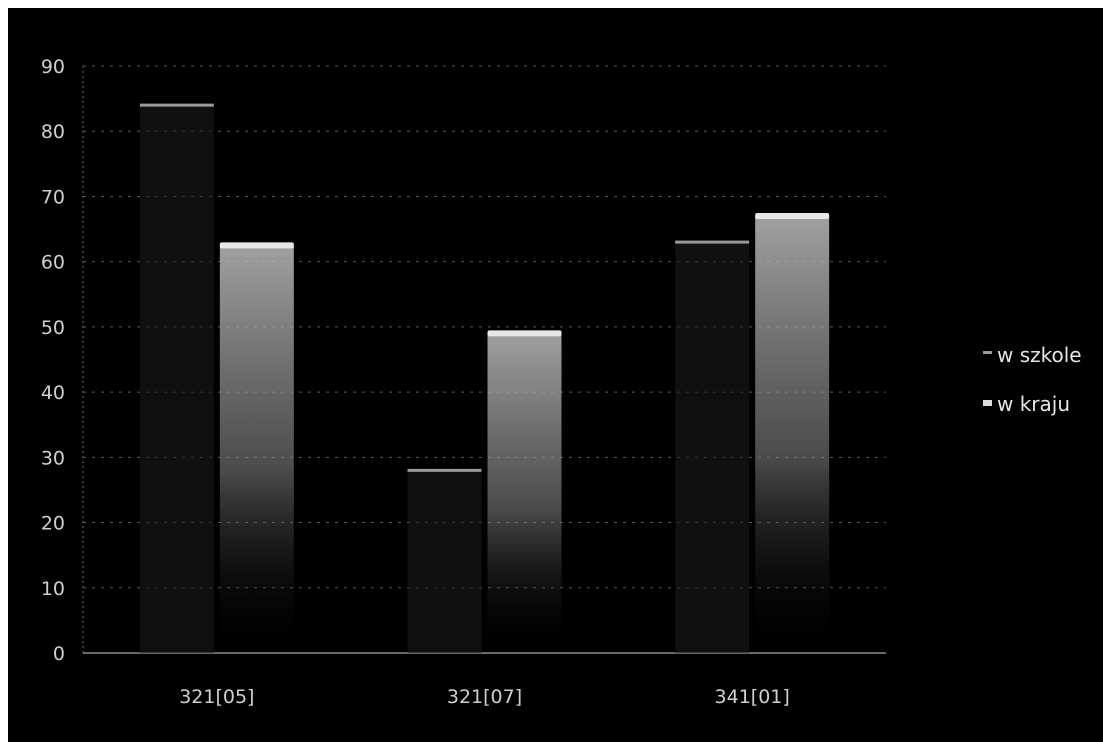  Describe the element at coordinates (53, 132) in the screenshot. I see `y-tick-label: 80` at that location.